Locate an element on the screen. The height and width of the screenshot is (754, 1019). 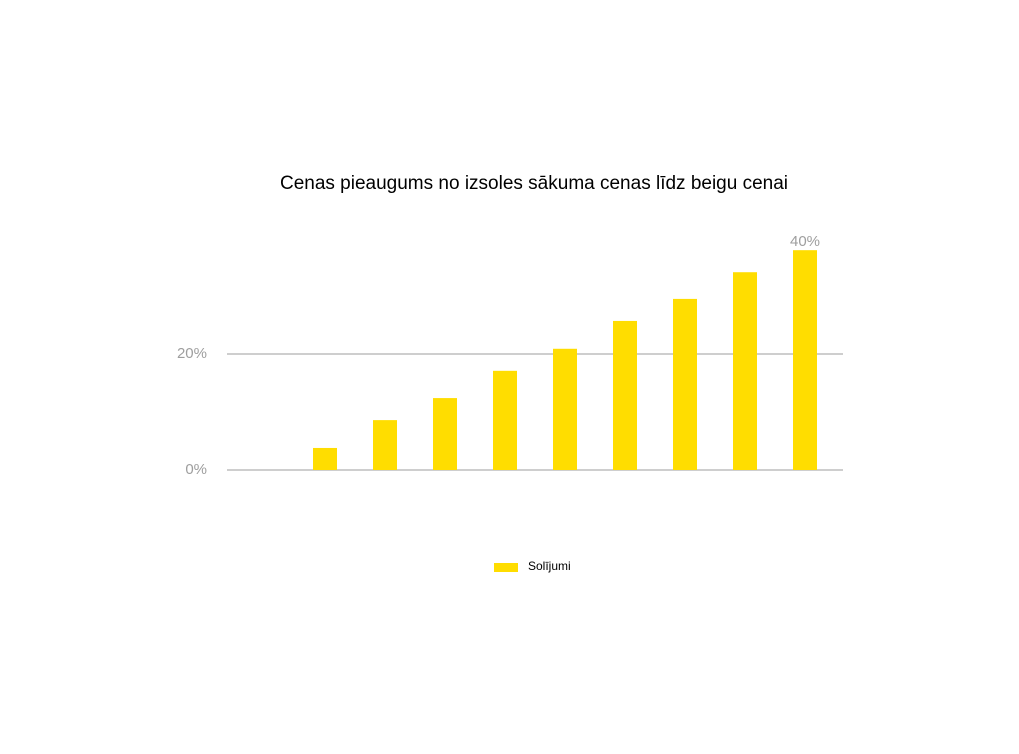
annotation: 40% is located at coordinates (805, 241).